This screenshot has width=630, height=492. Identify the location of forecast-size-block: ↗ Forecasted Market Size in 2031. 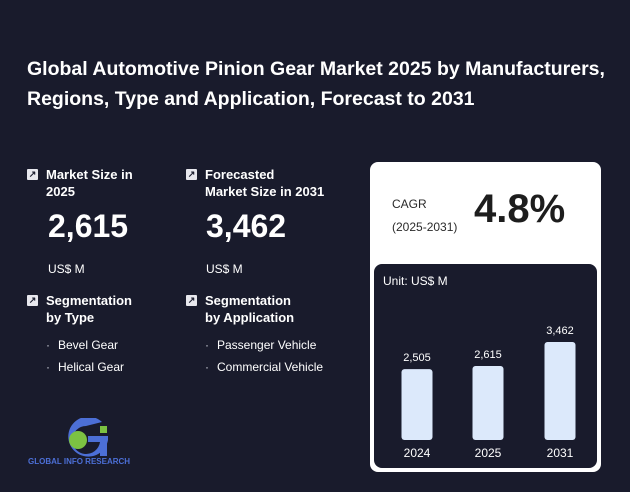
(255, 183).